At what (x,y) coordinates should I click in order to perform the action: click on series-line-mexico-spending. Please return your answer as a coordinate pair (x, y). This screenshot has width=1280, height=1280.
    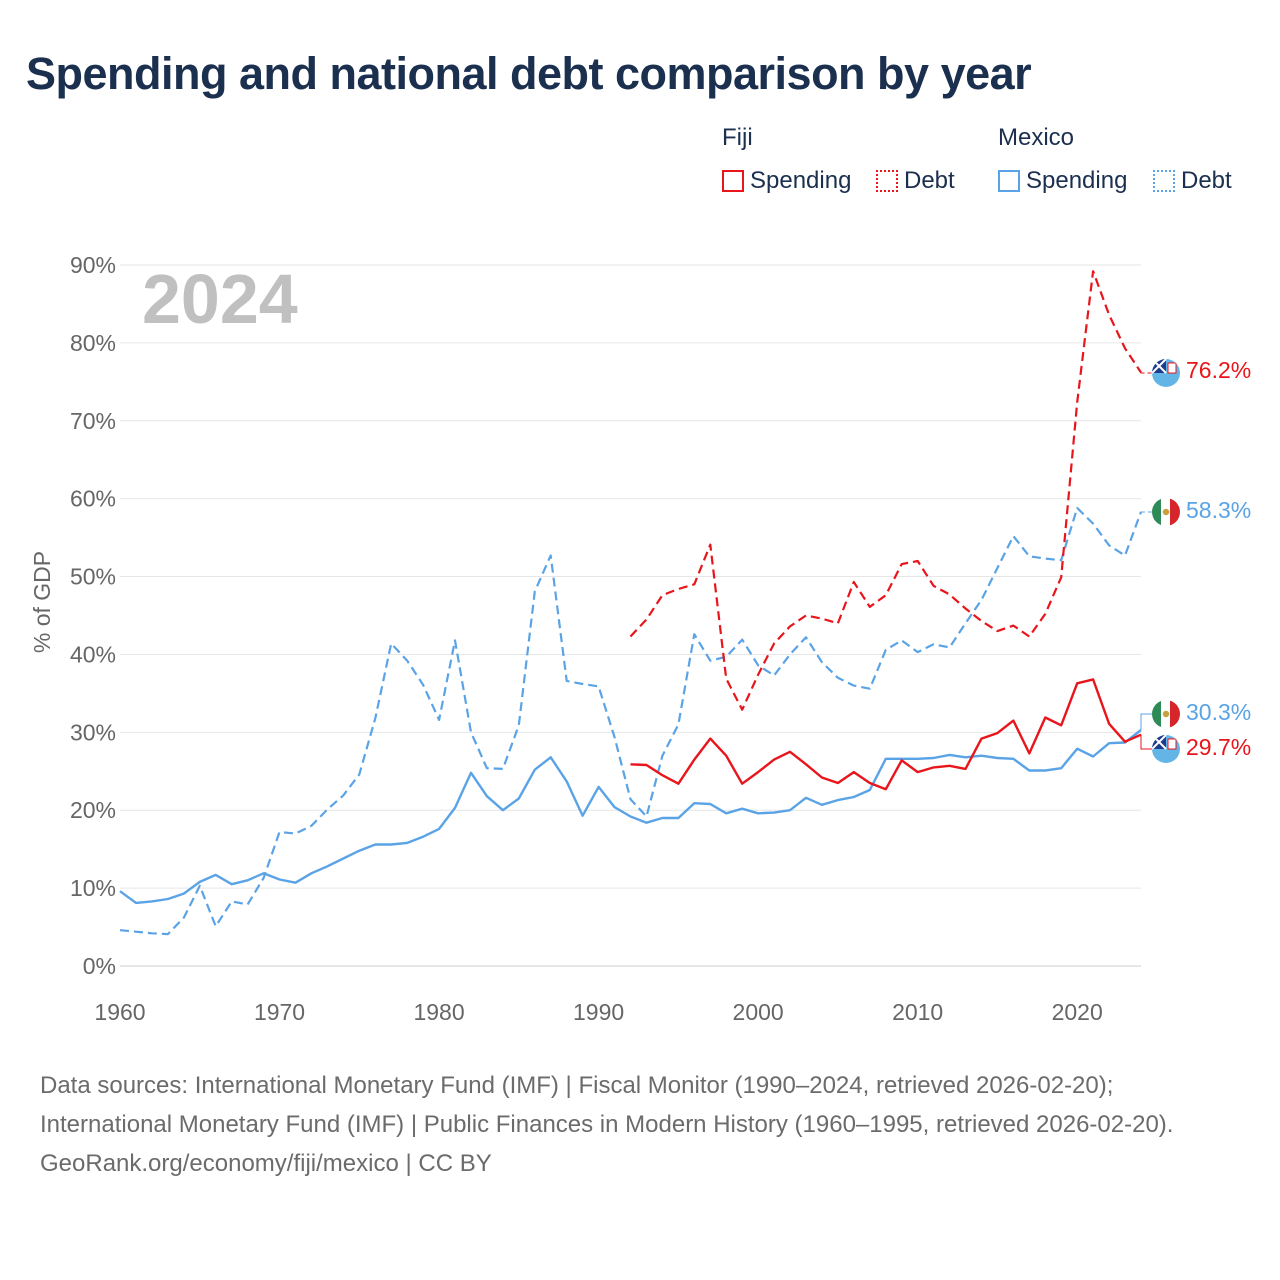
    Looking at the image, I should click on (630, 817).